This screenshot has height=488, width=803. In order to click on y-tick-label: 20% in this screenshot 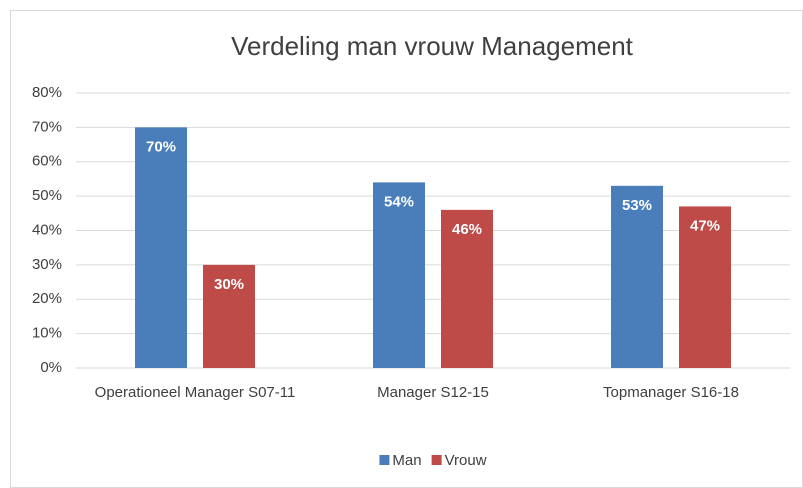, I will do `click(47, 298)`.